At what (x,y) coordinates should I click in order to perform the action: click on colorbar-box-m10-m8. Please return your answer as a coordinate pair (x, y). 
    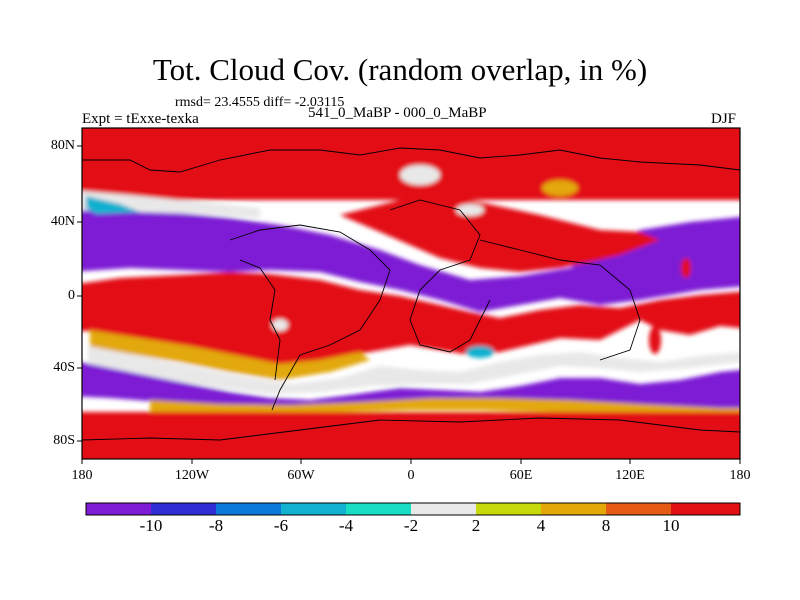
    Looking at the image, I should click on (183, 509).